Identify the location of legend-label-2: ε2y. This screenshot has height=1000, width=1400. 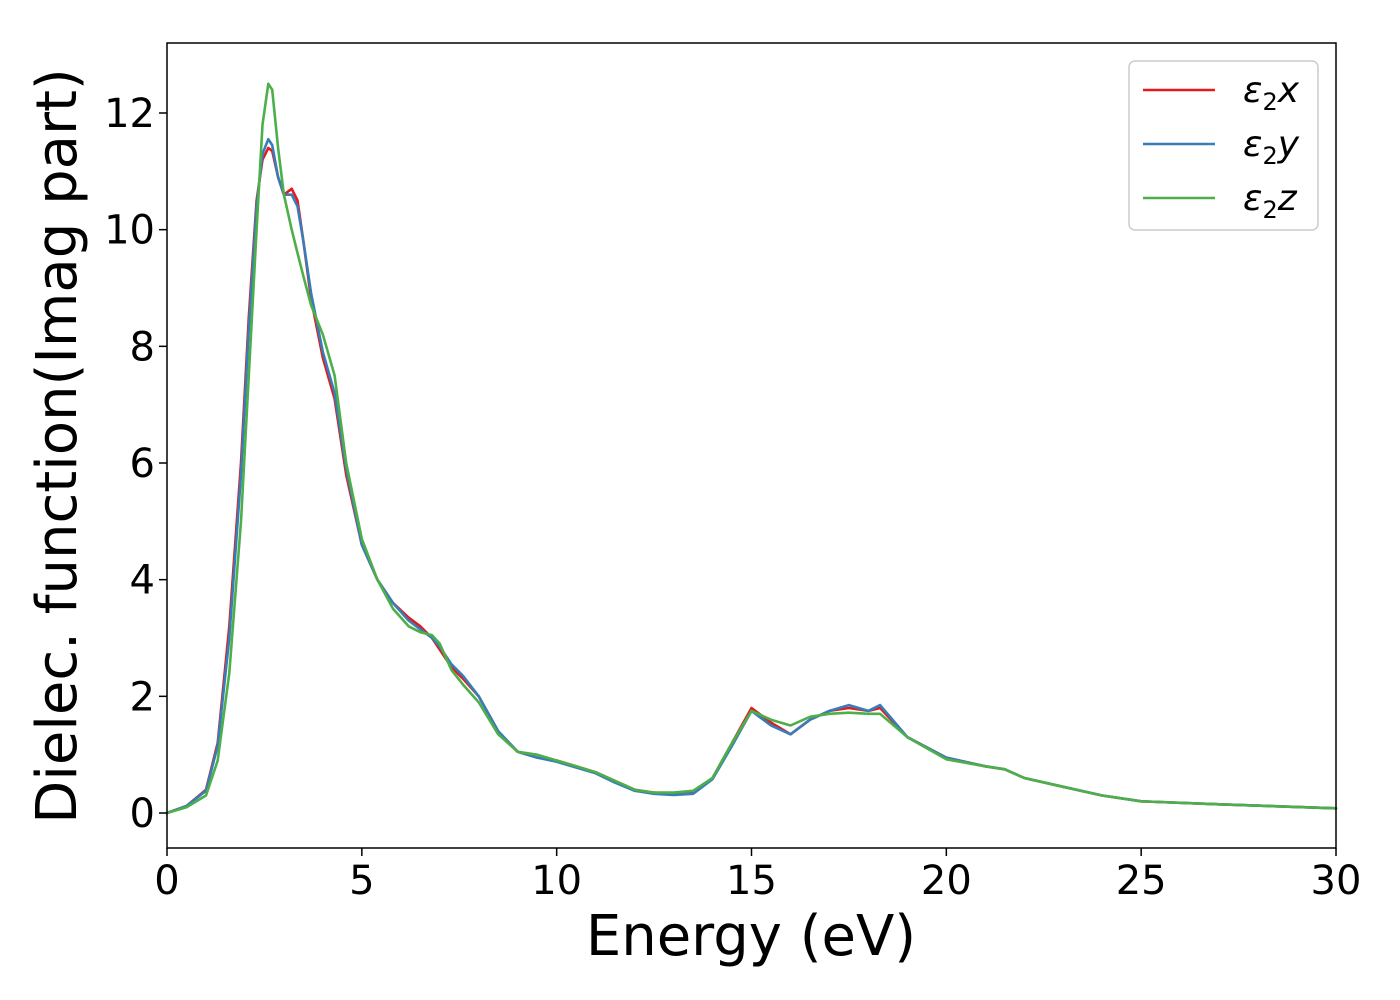
(1271, 147).